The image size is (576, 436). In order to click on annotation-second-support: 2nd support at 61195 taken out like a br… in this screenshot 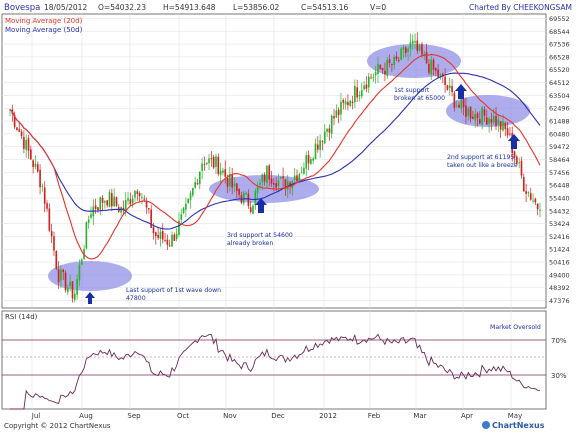, I will do `click(482, 161)`.